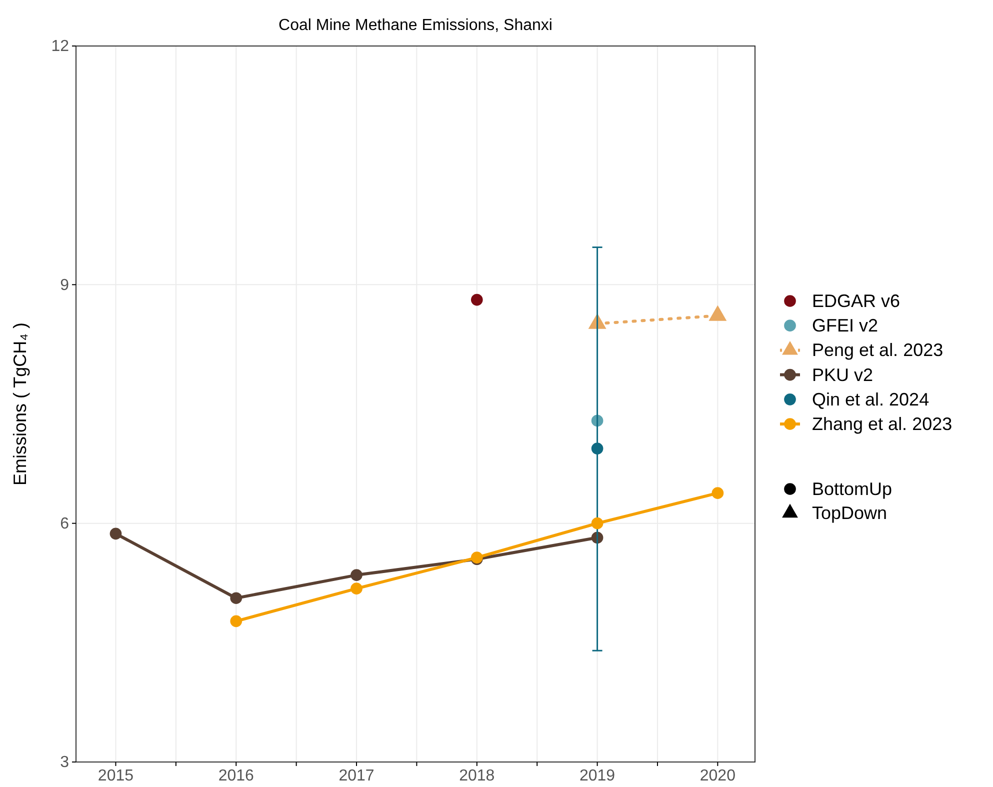 The height and width of the screenshot is (787, 993). Describe the element at coordinates (856, 301) in the screenshot. I see `legend-label: EDGAR v6` at that location.